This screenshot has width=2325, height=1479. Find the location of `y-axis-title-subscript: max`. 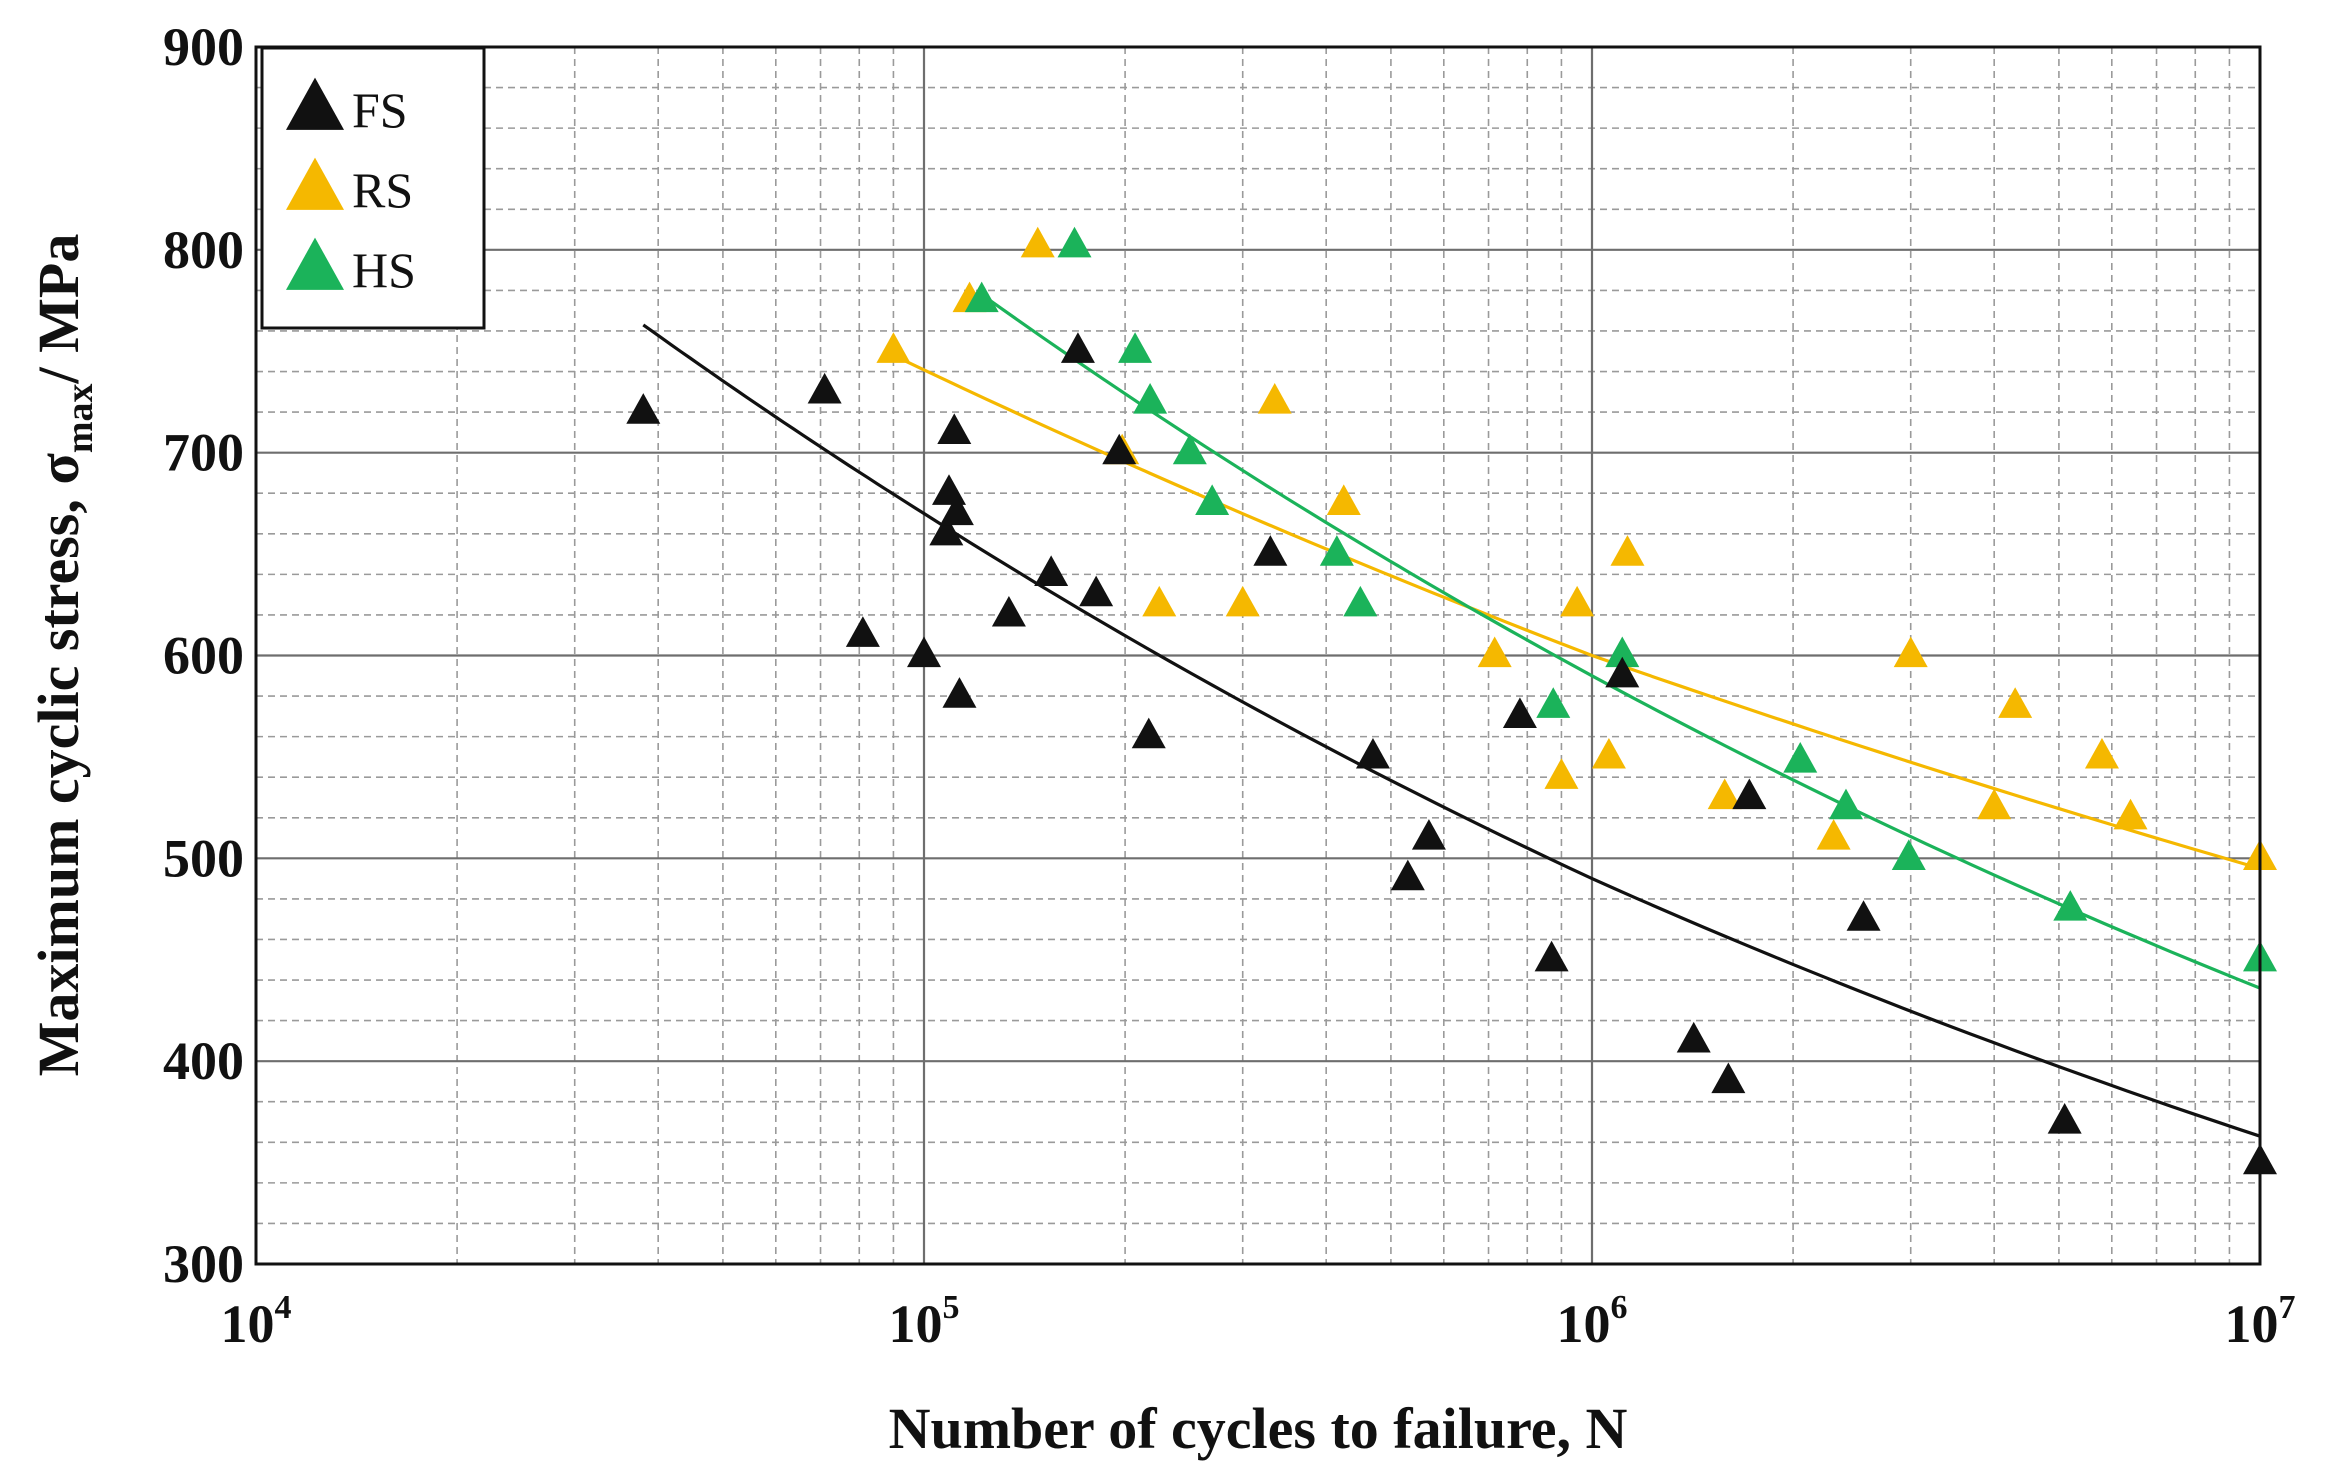

y-axis-title-subscript: max is located at coordinates (80, 418).